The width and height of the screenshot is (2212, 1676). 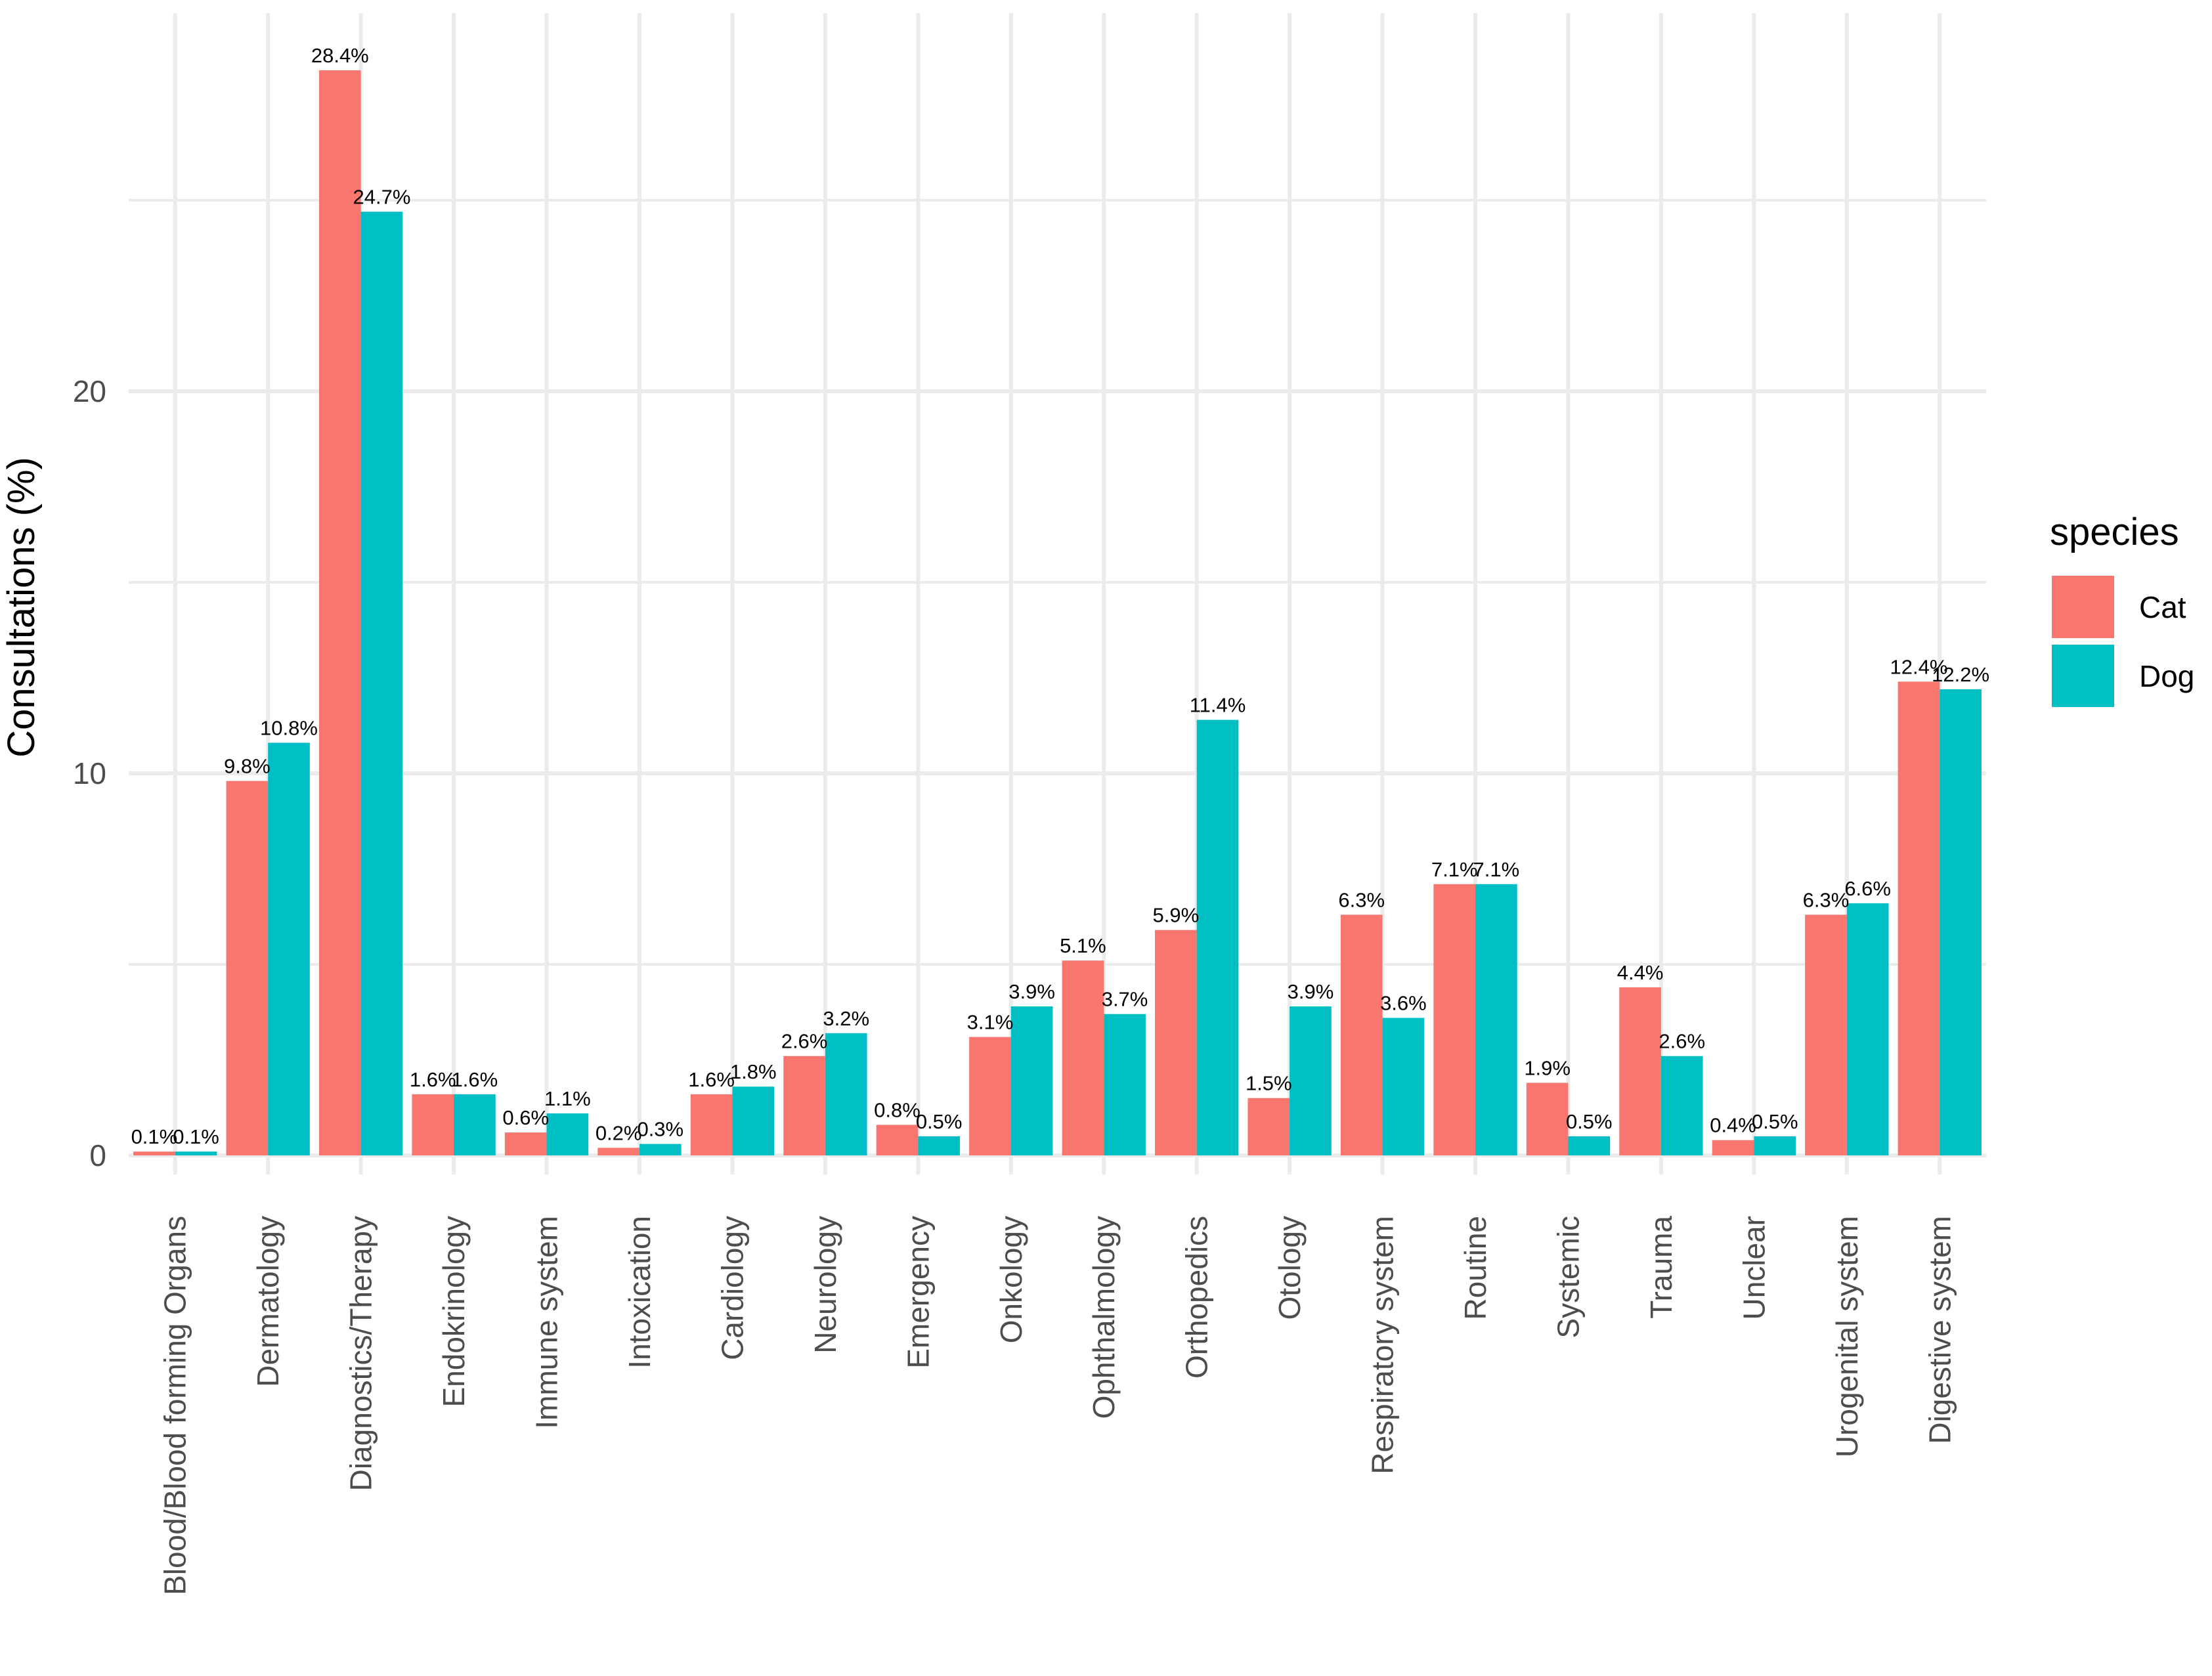 What do you see at coordinates (1661, 1267) in the screenshot?
I see `x-tick-label: Trauma` at bounding box center [1661, 1267].